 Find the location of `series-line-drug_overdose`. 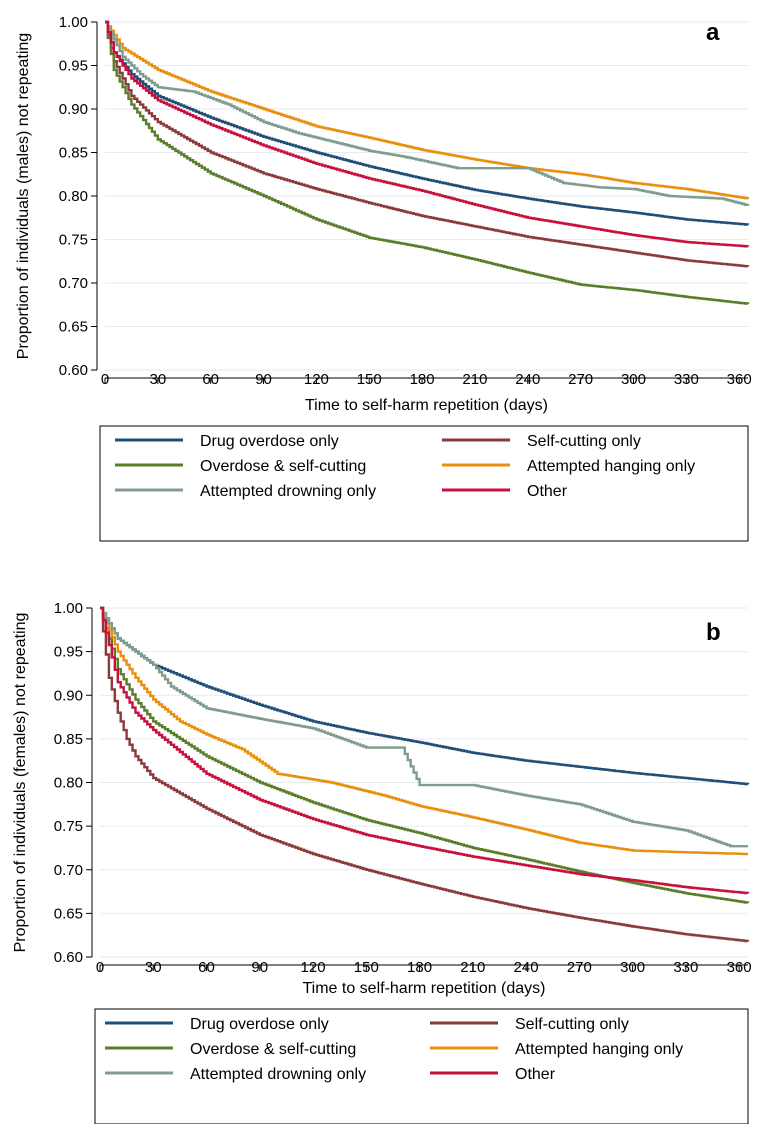

series-line-drug_overdose is located at coordinates (425, 696).